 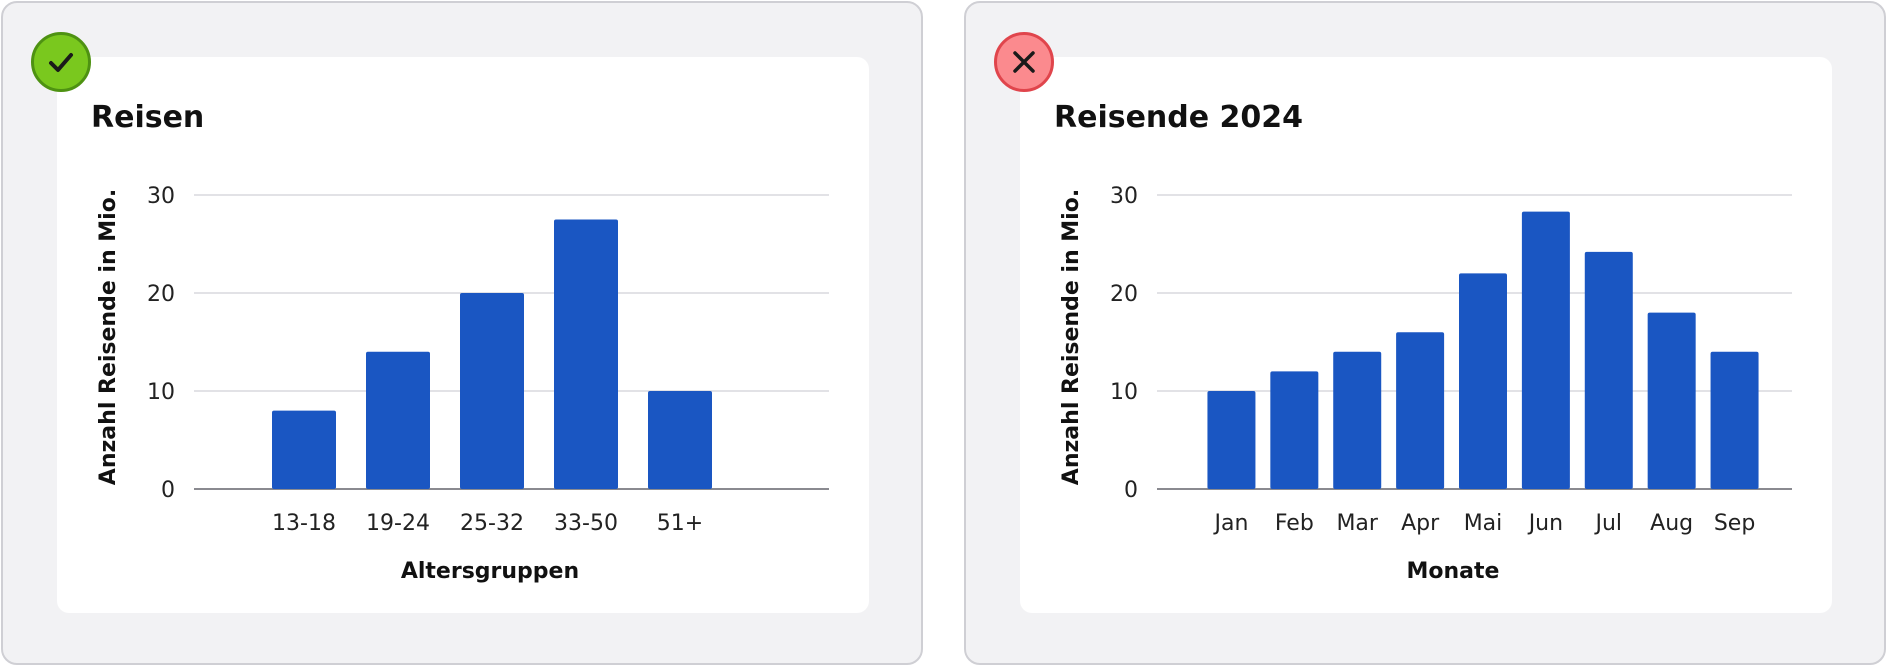 I want to click on x-tick-label: Mar, so click(x=1357, y=523).